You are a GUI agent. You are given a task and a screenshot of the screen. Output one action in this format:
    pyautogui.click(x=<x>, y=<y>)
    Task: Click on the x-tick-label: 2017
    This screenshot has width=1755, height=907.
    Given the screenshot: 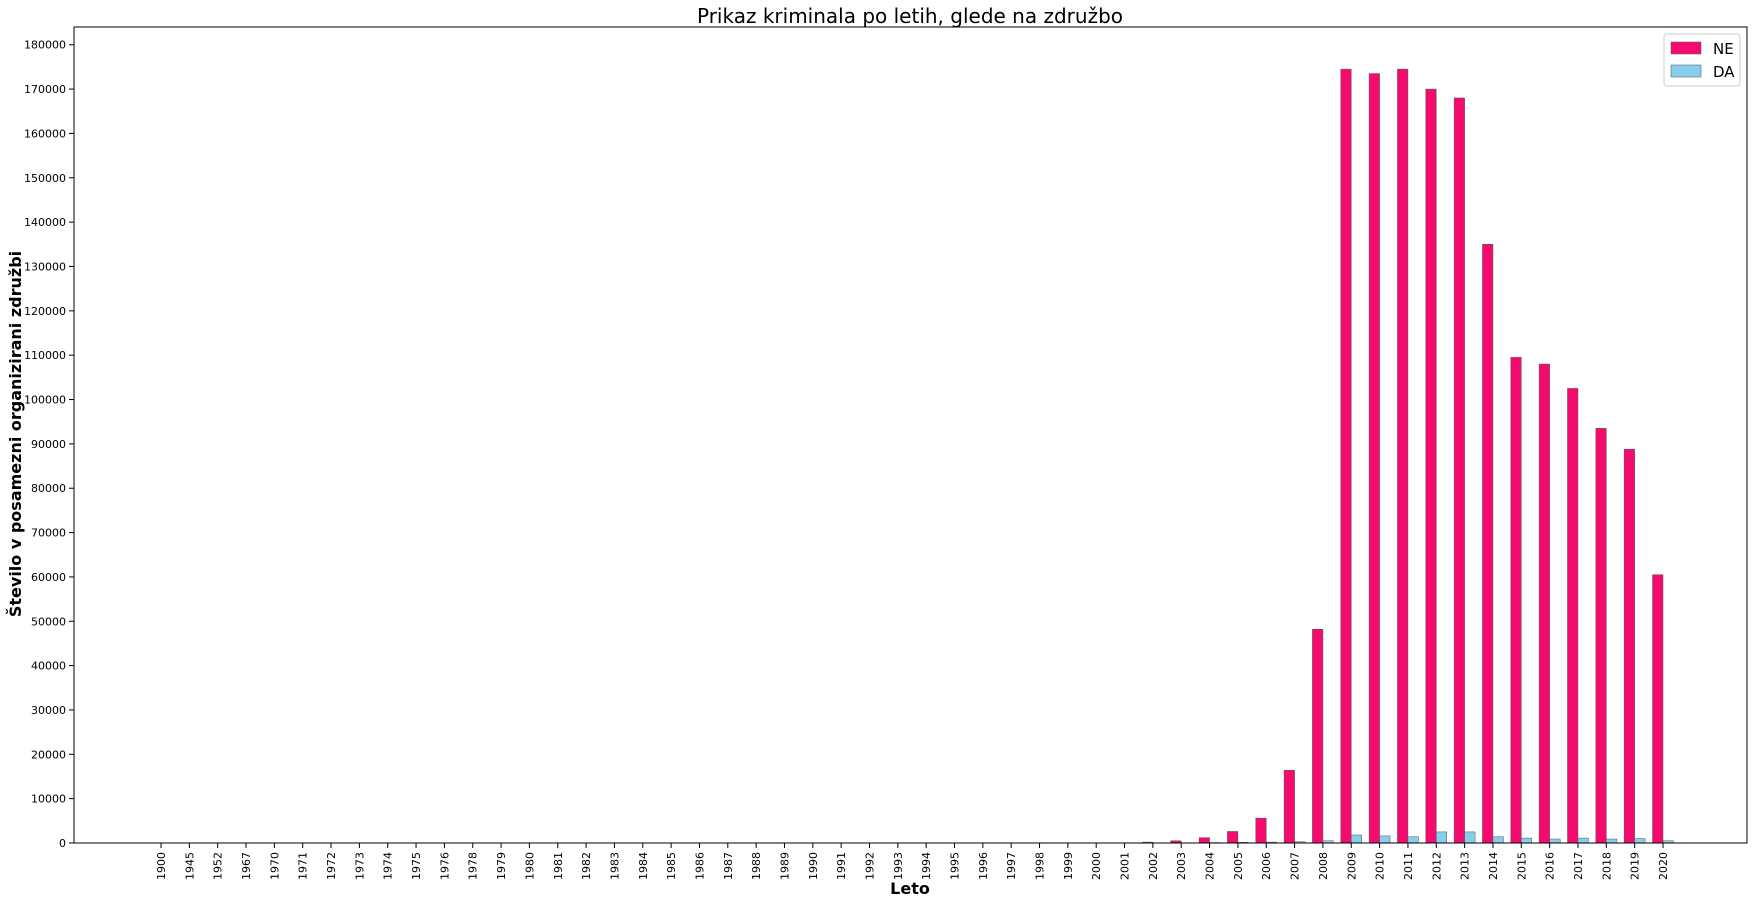 What is the action you would take?
    pyautogui.click(x=1578, y=866)
    